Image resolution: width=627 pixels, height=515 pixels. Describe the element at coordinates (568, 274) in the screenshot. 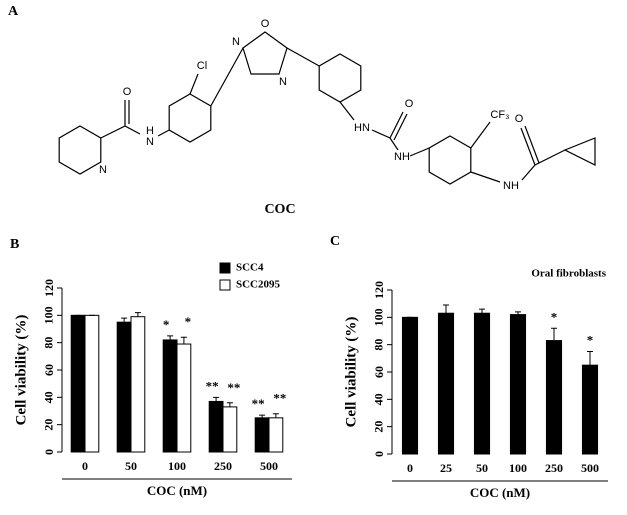

I see `chart-title: Oral fibroblasts` at that location.